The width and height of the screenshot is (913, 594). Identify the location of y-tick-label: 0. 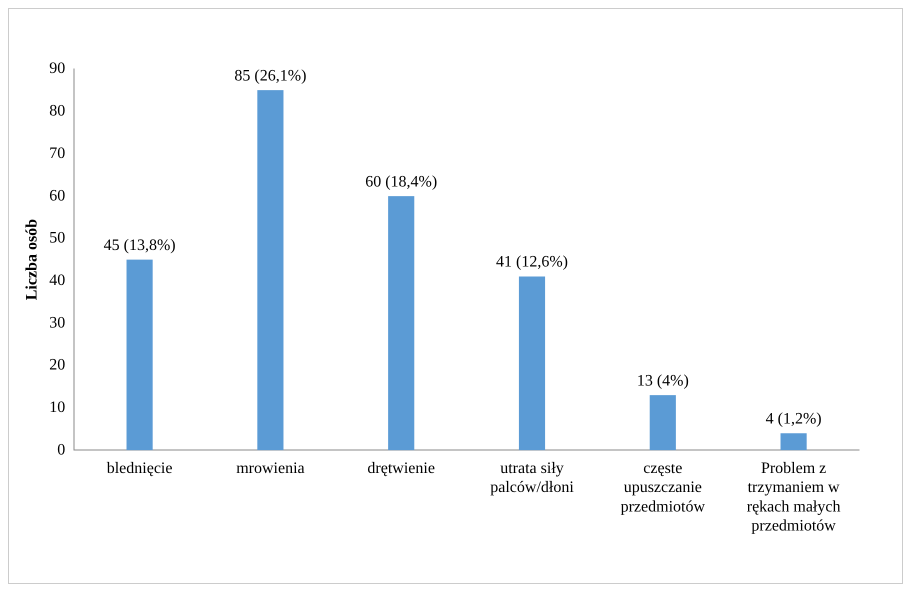
(61, 449).